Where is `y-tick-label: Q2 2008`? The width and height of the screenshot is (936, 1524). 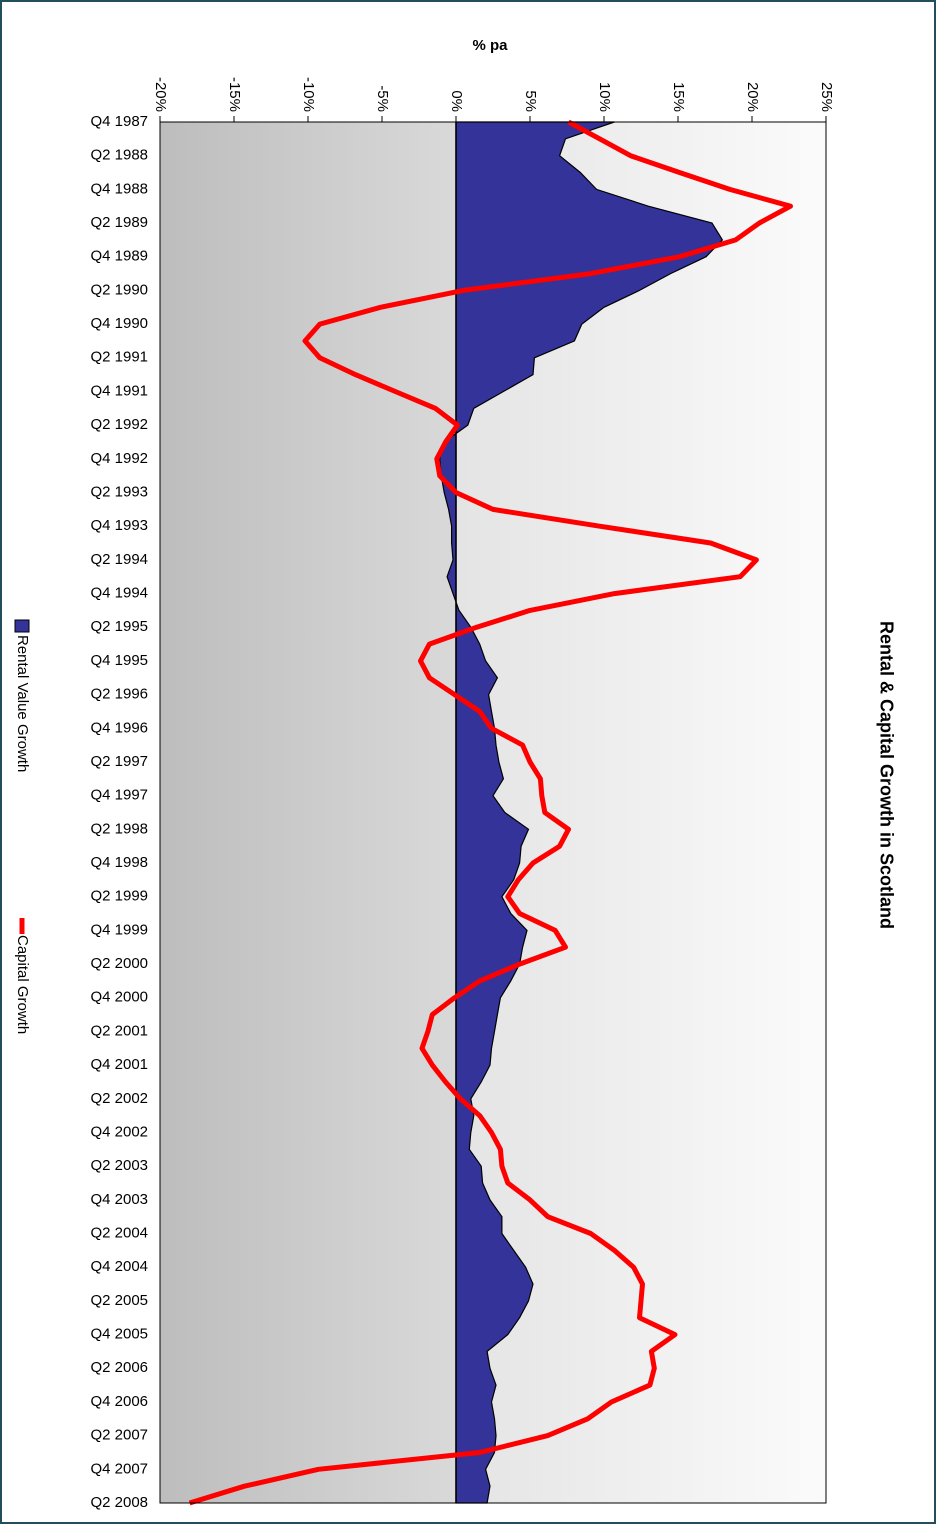
y-tick-label: Q2 2008 is located at coordinates (119, 1502).